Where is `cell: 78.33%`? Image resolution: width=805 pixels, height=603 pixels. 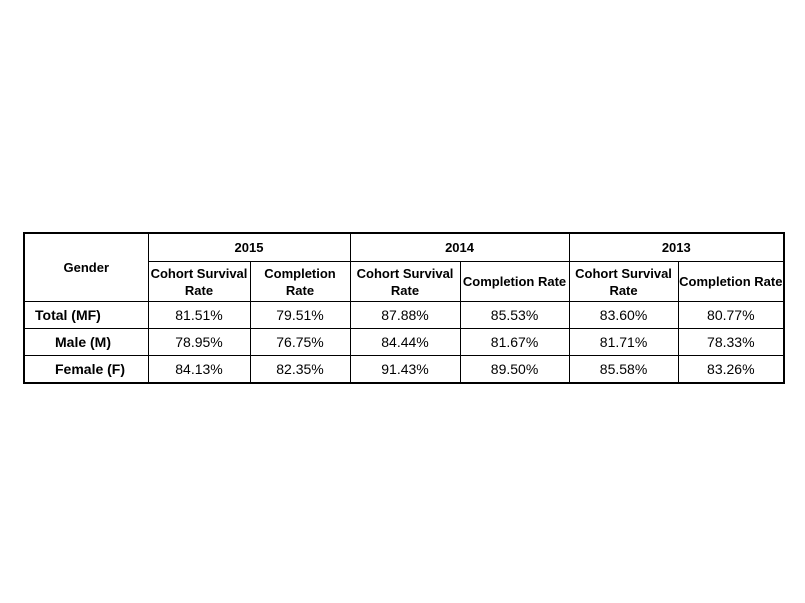
cell: 78.33% is located at coordinates (731, 342).